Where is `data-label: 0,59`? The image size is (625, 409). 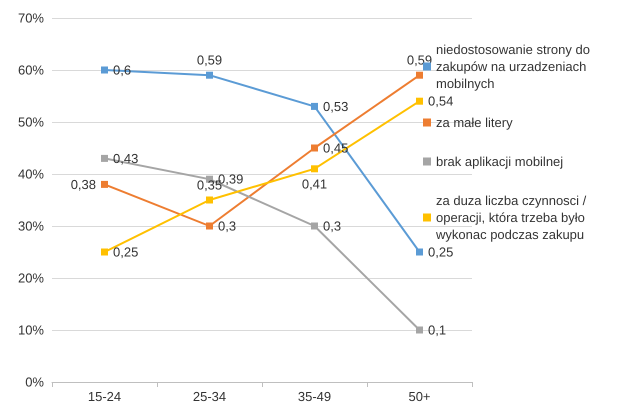 data-label: 0,59 is located at coordinates (209, 60).